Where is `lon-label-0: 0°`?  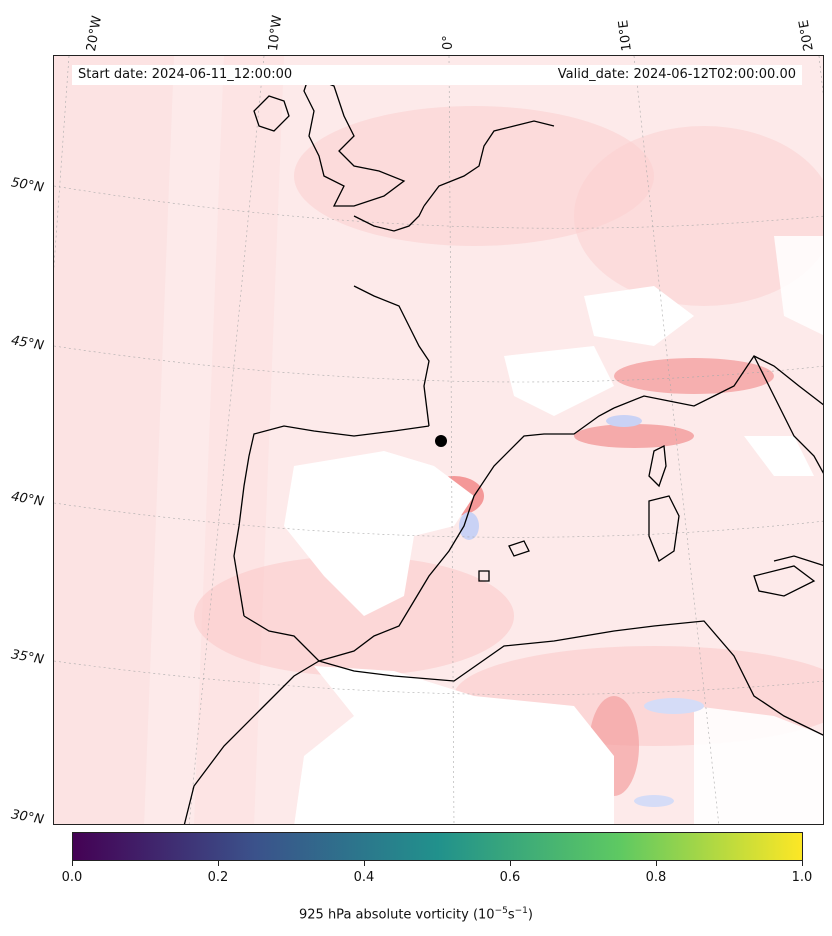
lon-label-0: 0° is located at coordinates (448, 42).